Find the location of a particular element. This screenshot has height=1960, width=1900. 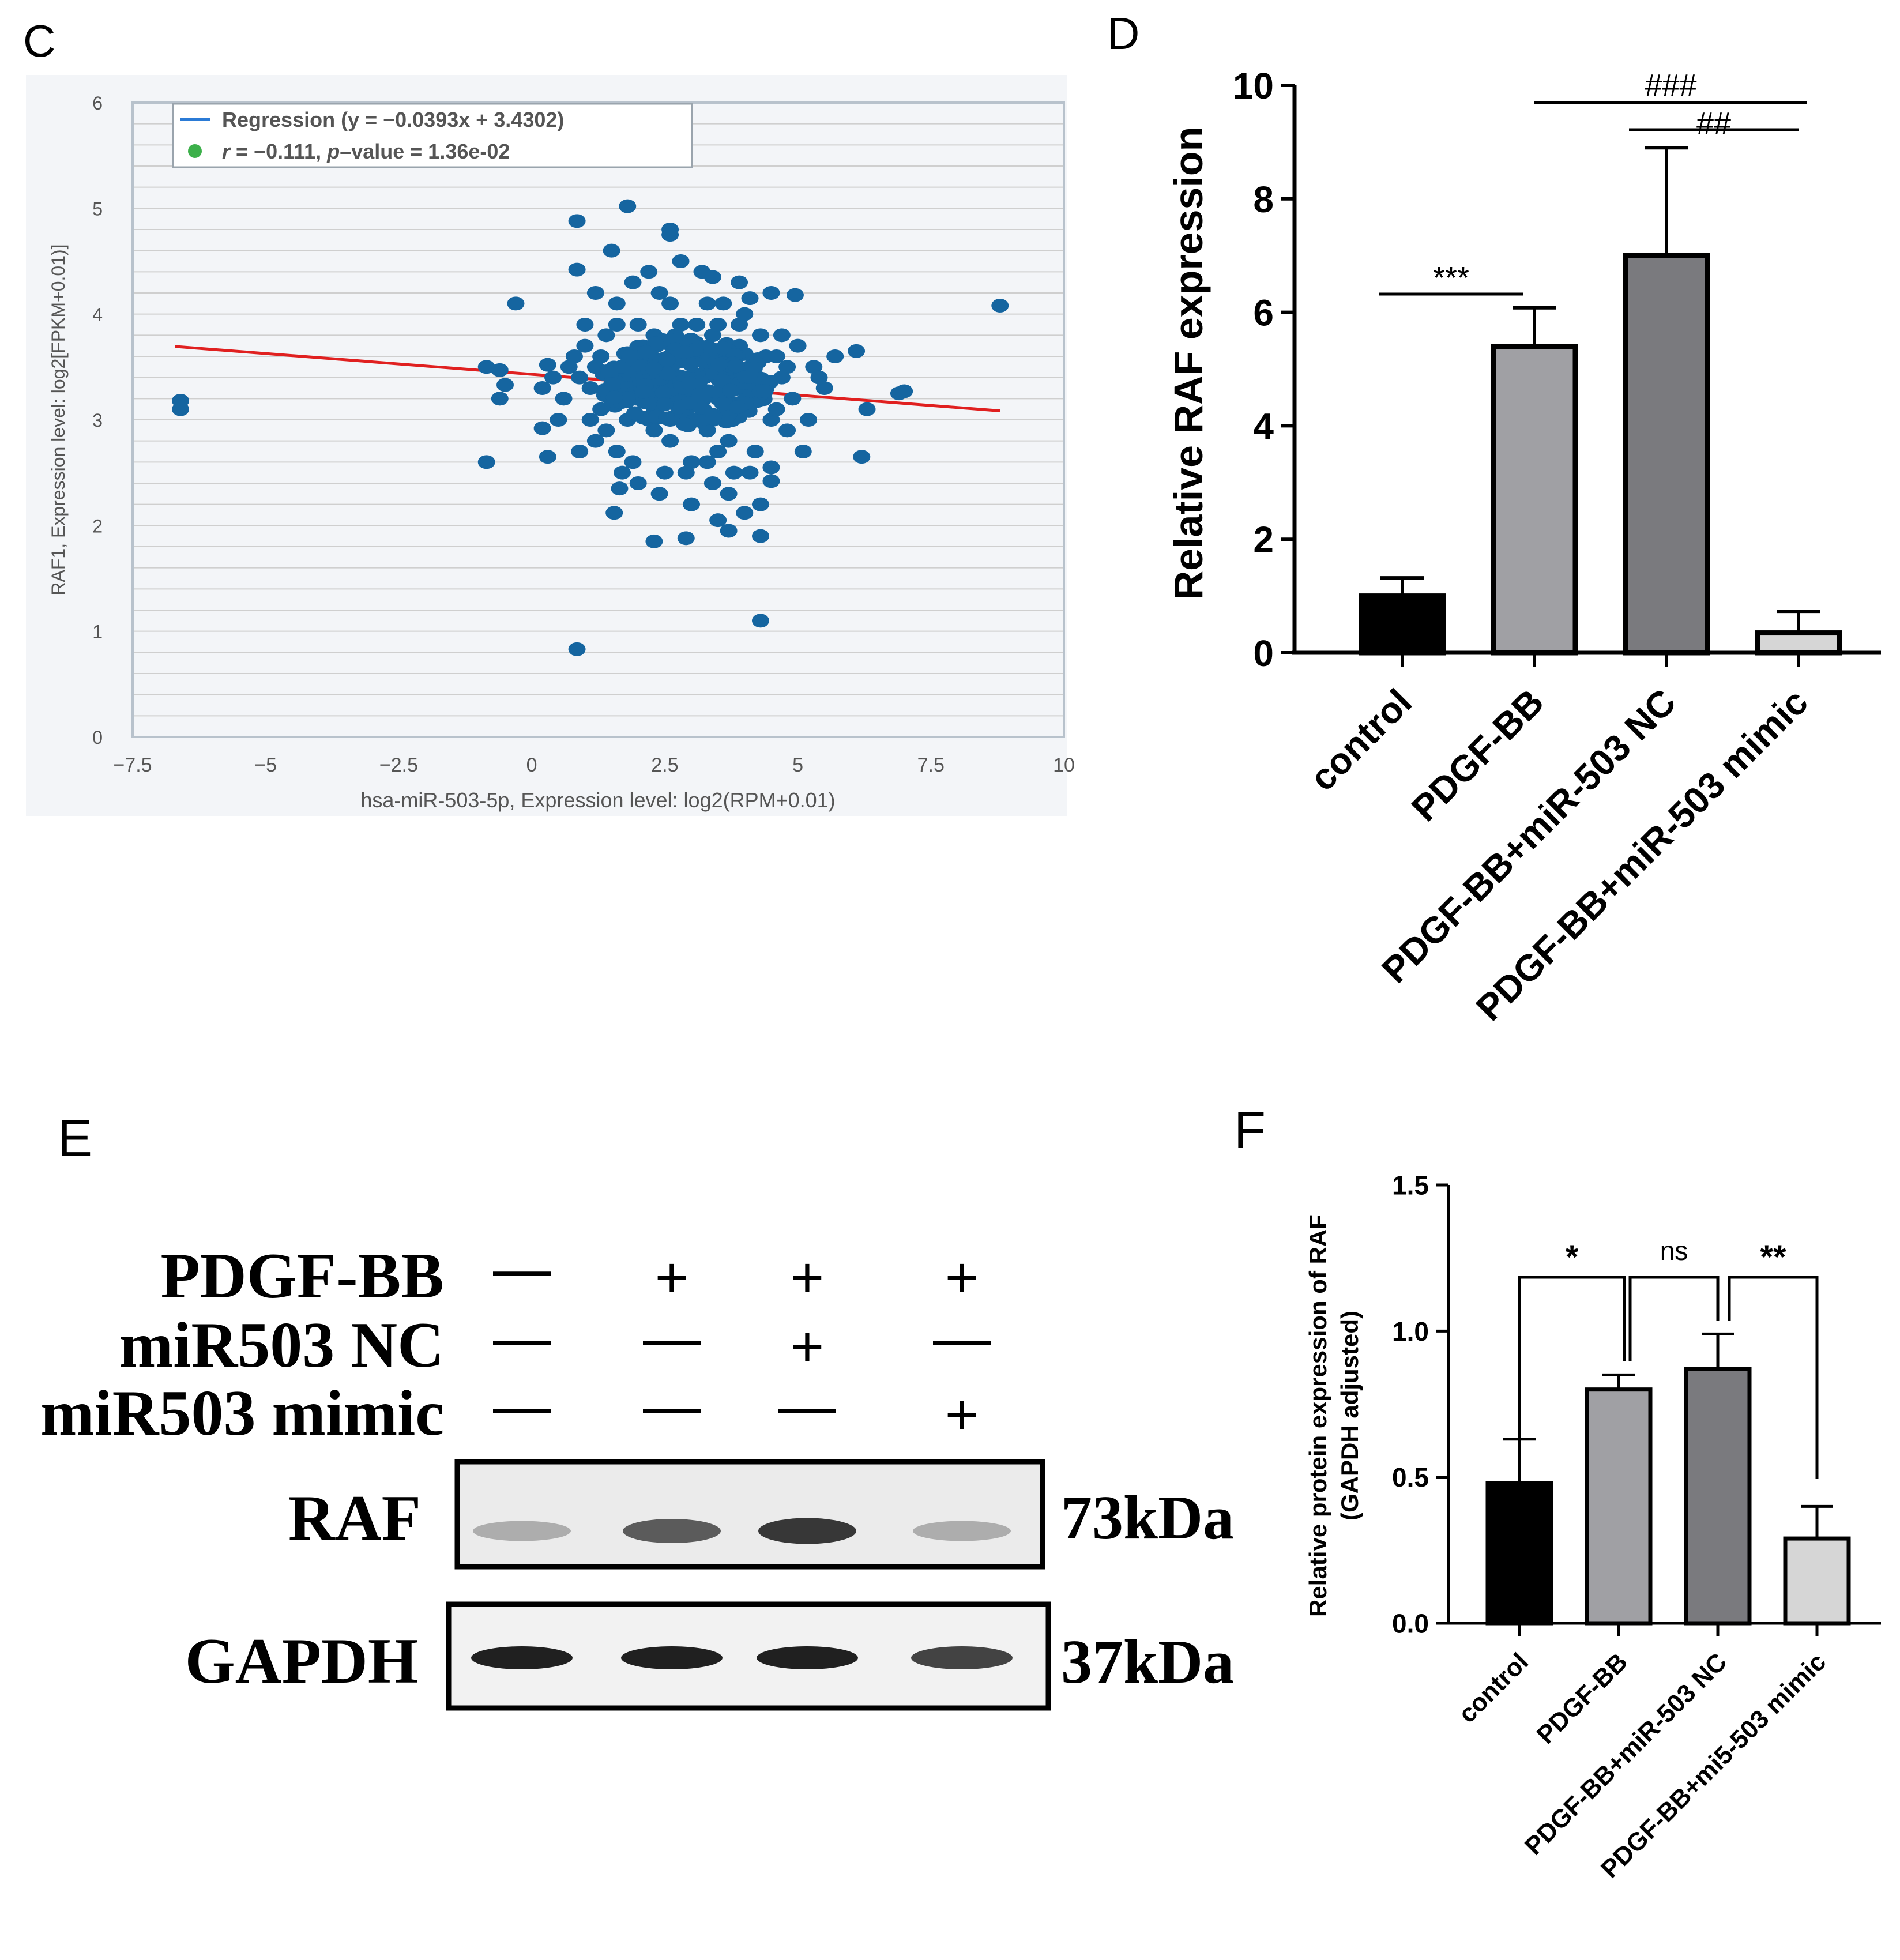

scatter-x-tick-label: −7.5 is located at coordinates (132, 765).